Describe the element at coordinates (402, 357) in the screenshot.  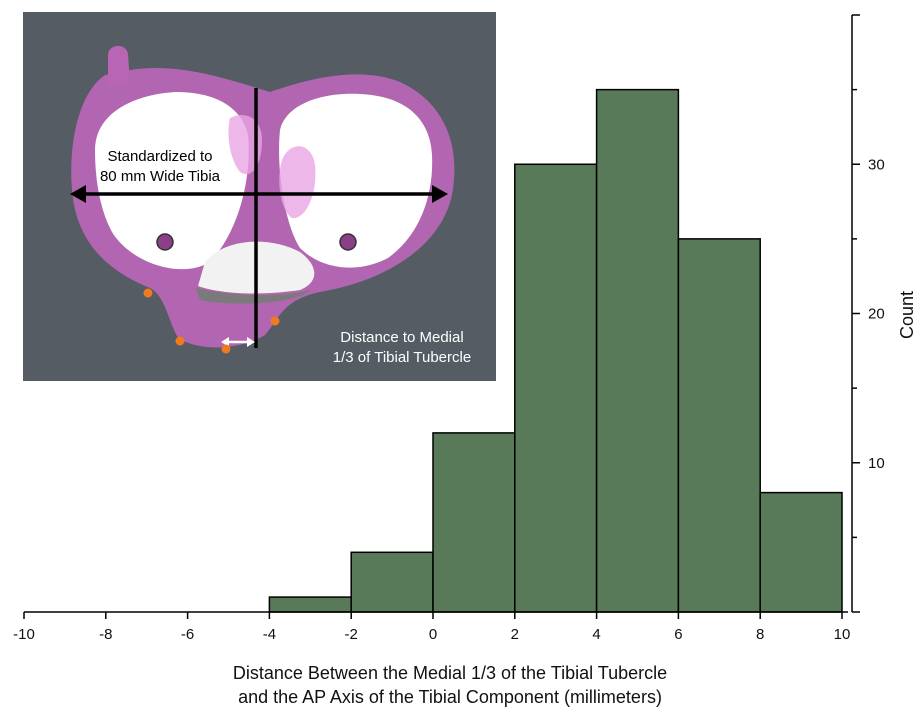
I see `label-distance-line2: 1/3 of Tibial Tubercle` at that location.